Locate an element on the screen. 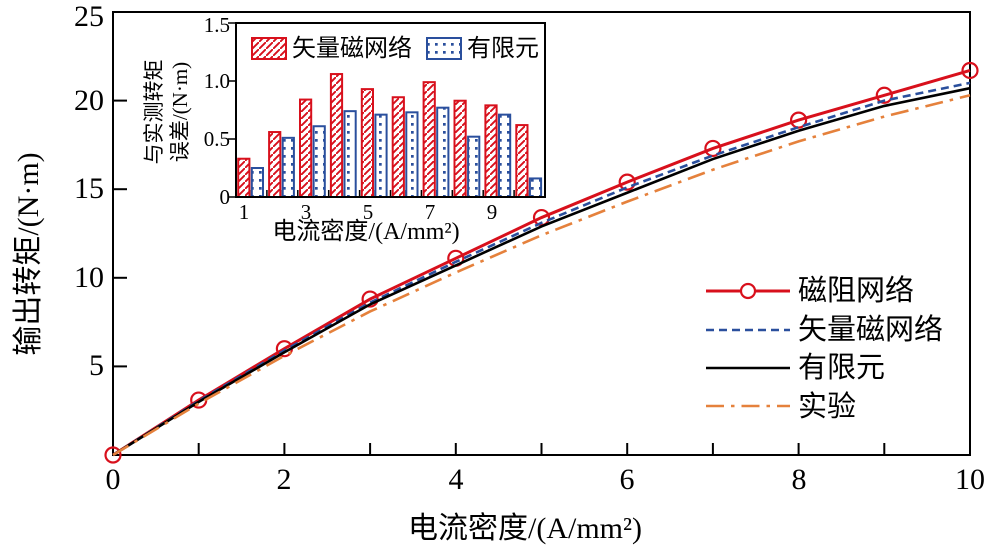  main-x-axis-title: 电流密度/(A/mm²) is located at coordinates (525, 528).